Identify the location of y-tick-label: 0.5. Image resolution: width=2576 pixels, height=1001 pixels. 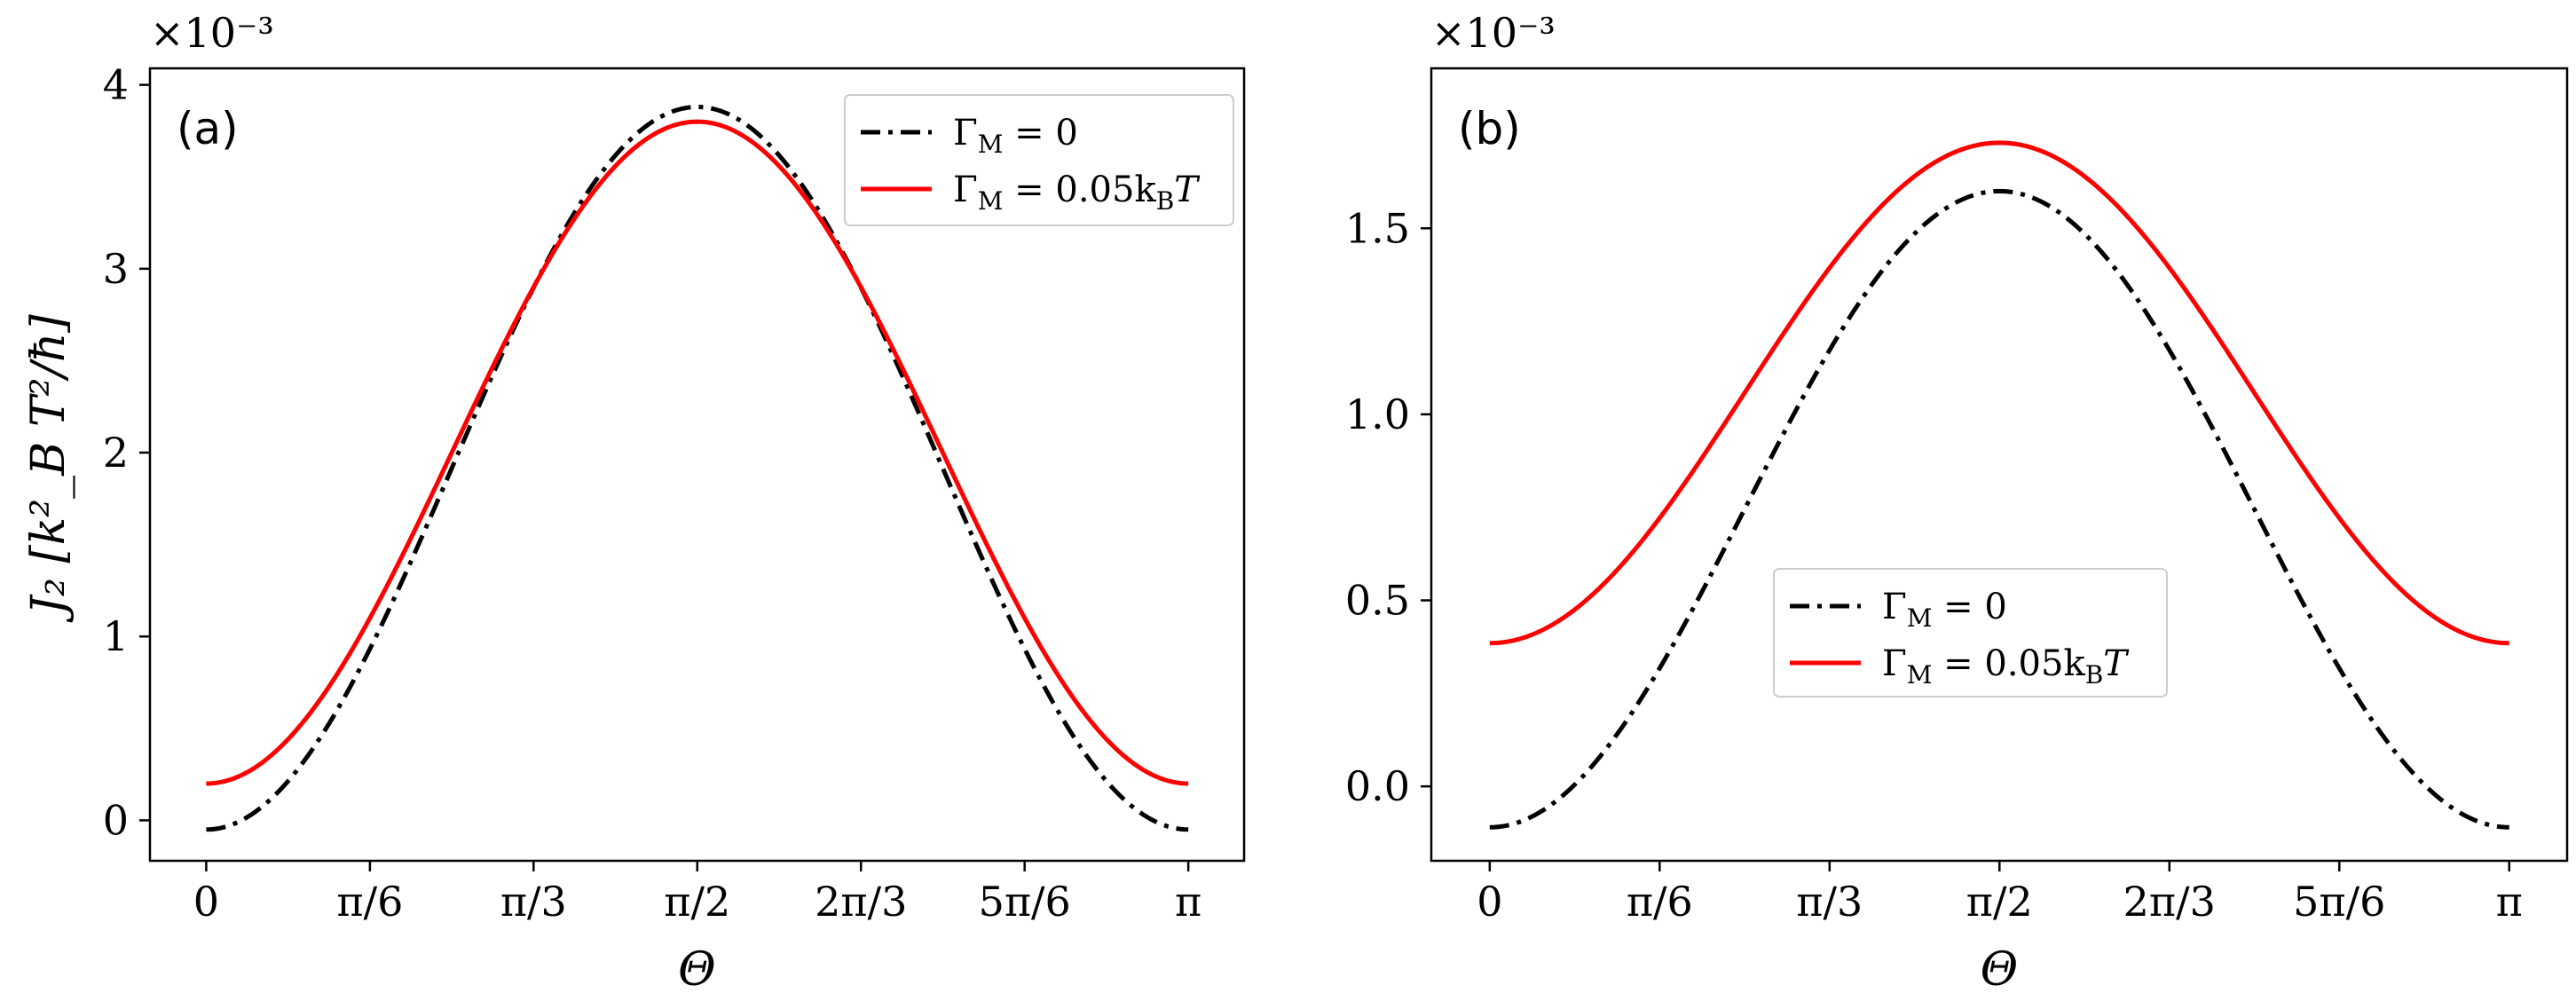
(1377, 601).